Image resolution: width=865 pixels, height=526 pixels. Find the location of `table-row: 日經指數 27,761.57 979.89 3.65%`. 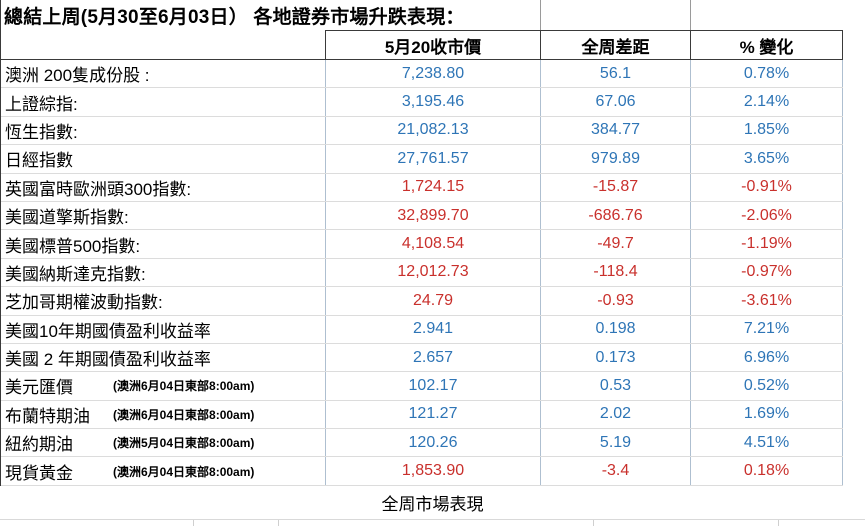

table-row: 日經指數 27,761.57 979.89 3.65% is located at coordinates (422, 159).